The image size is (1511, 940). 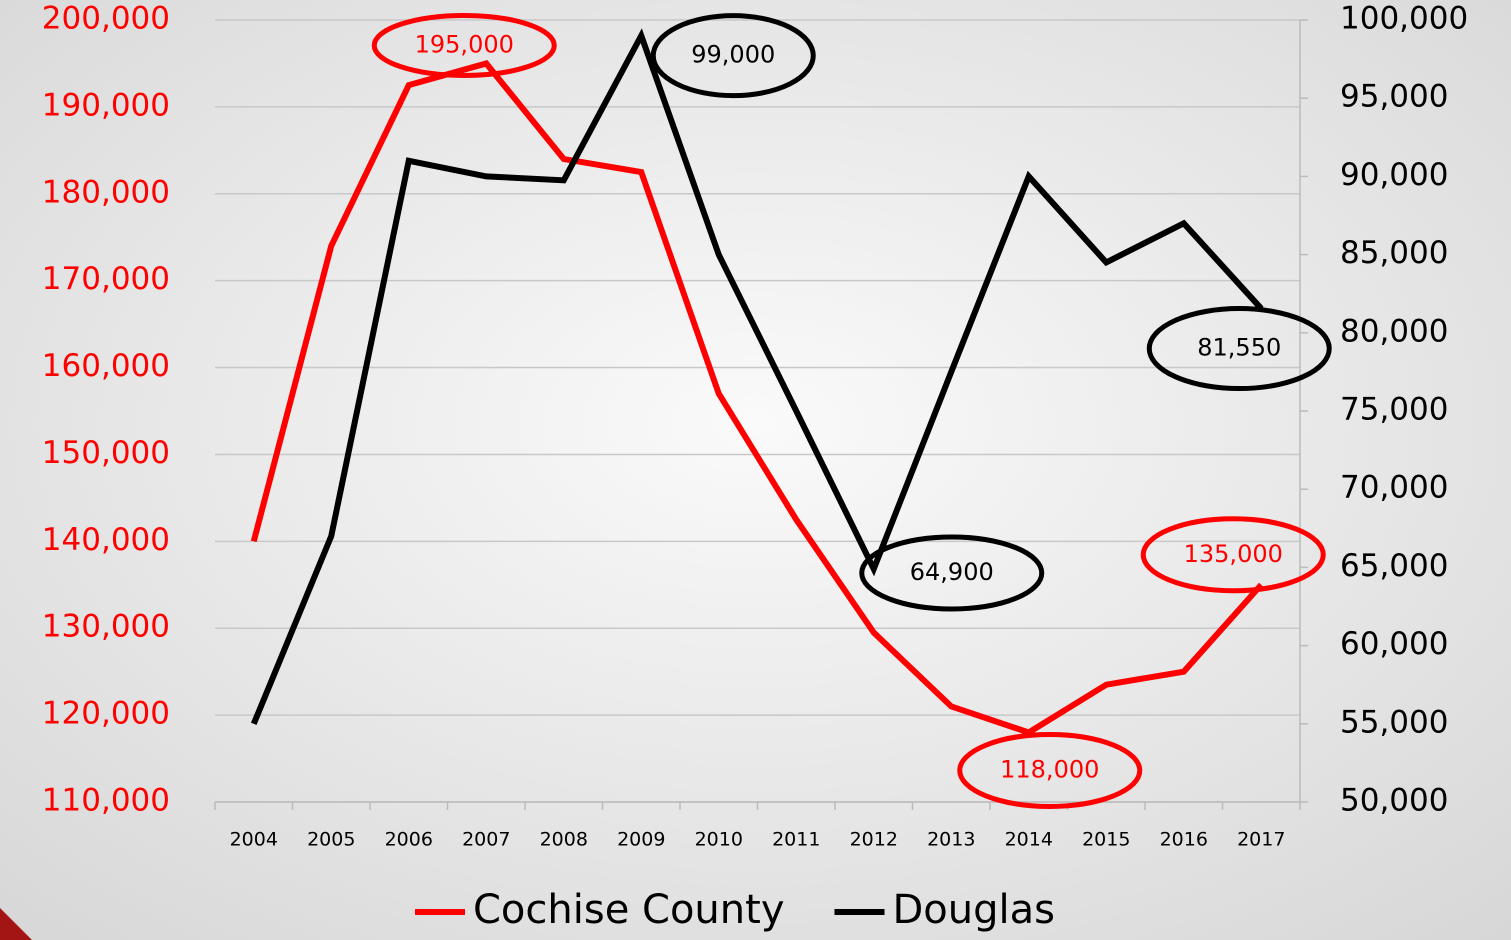 I want to click on x-tick-label: 2017, so click(x=1261, y=840).